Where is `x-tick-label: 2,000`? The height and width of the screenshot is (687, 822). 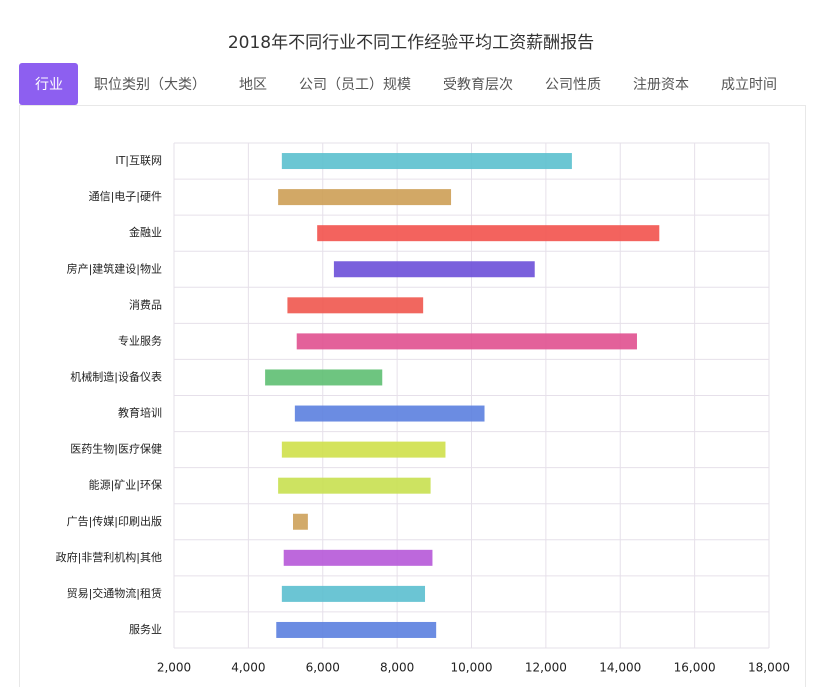 x-tick-label: 2,000 is located at coordinates (174, 668).